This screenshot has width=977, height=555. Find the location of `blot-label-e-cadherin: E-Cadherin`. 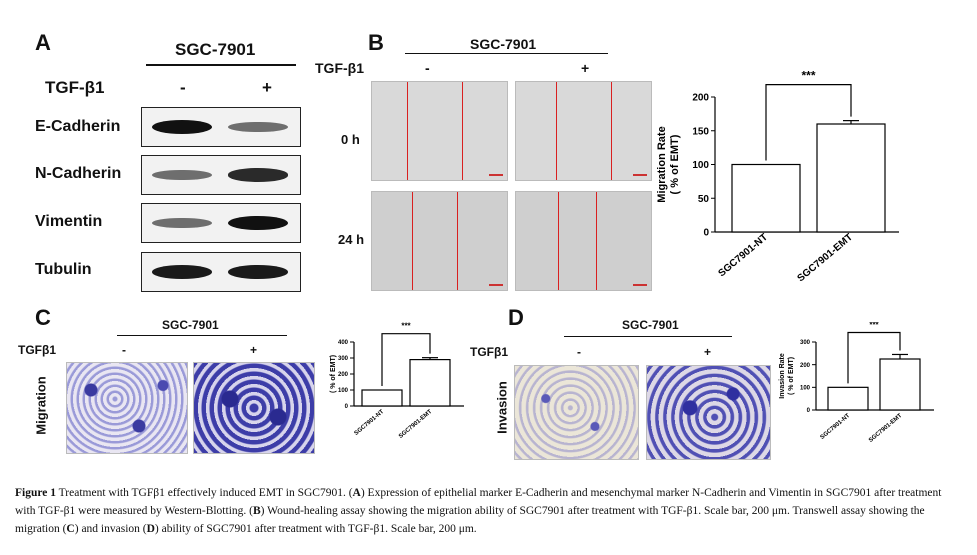

blot-label-e-cadherin: E-Cadherin is located at coordinates (78, 126).